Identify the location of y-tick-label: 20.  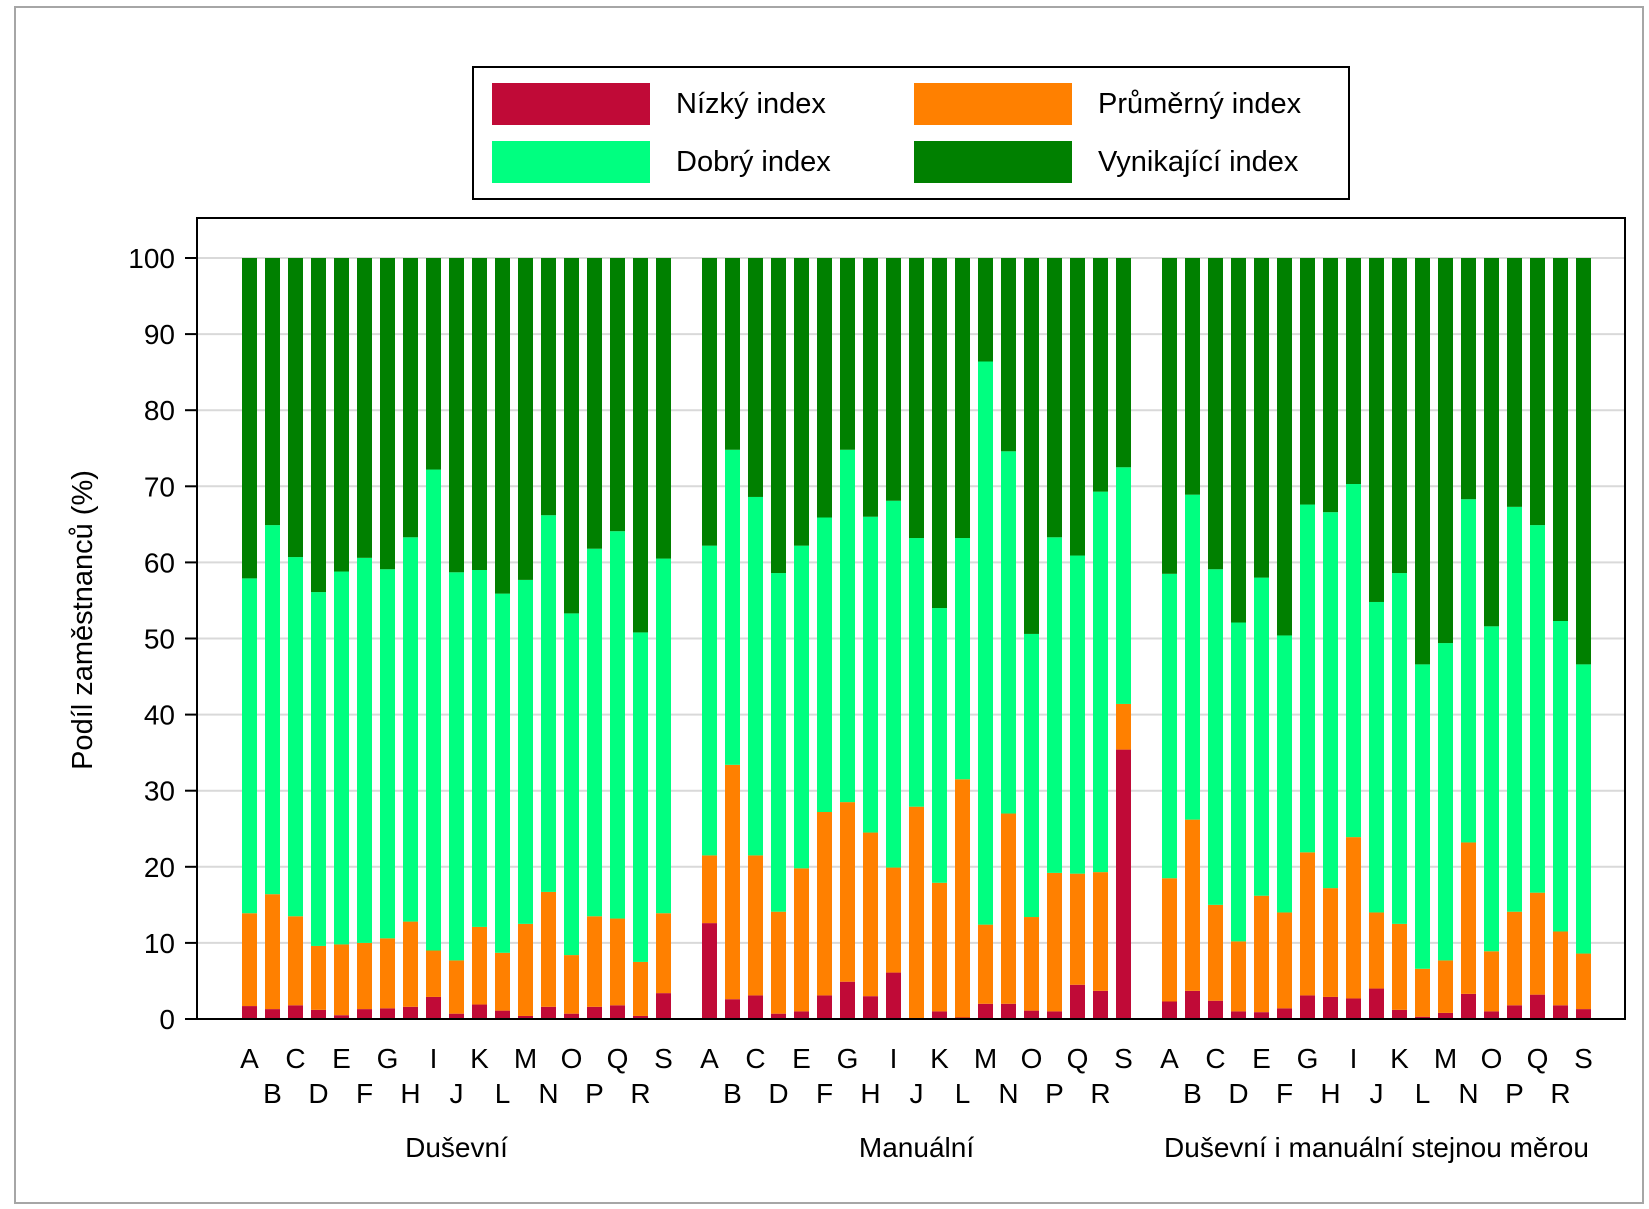
(159, 867).